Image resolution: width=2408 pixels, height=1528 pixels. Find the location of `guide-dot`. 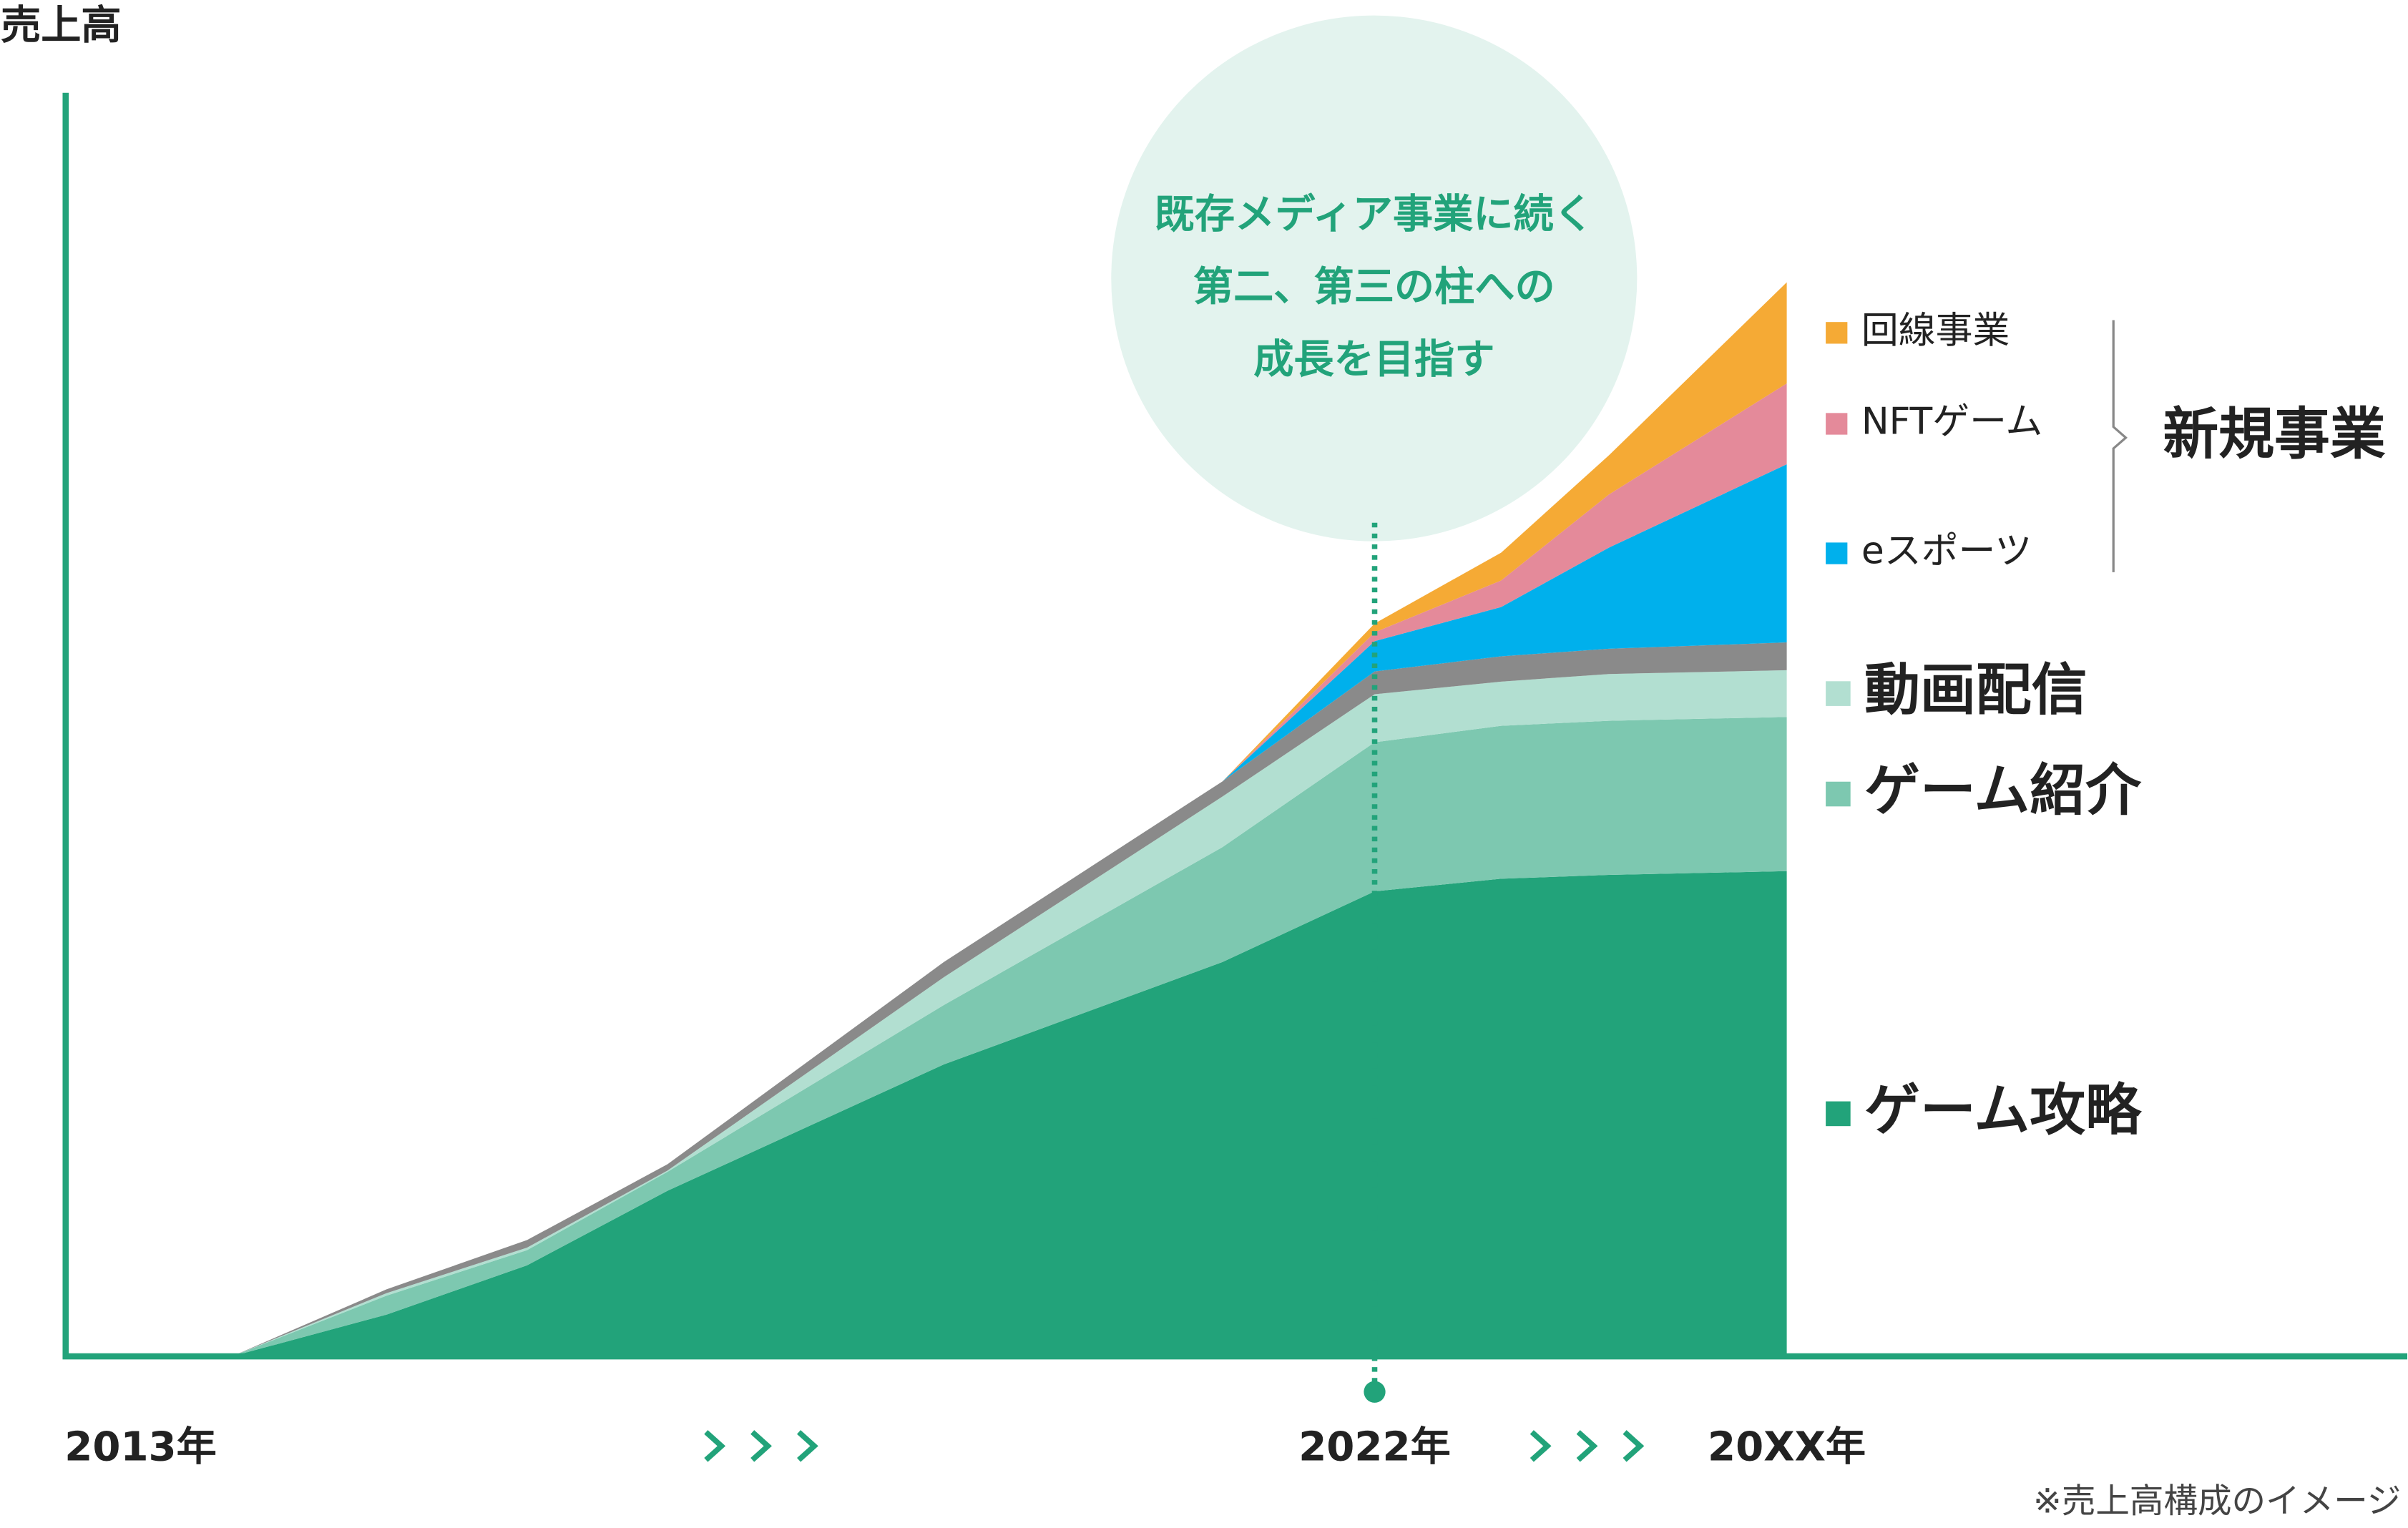

guide-dot is located at coordinates (1375, 1392).